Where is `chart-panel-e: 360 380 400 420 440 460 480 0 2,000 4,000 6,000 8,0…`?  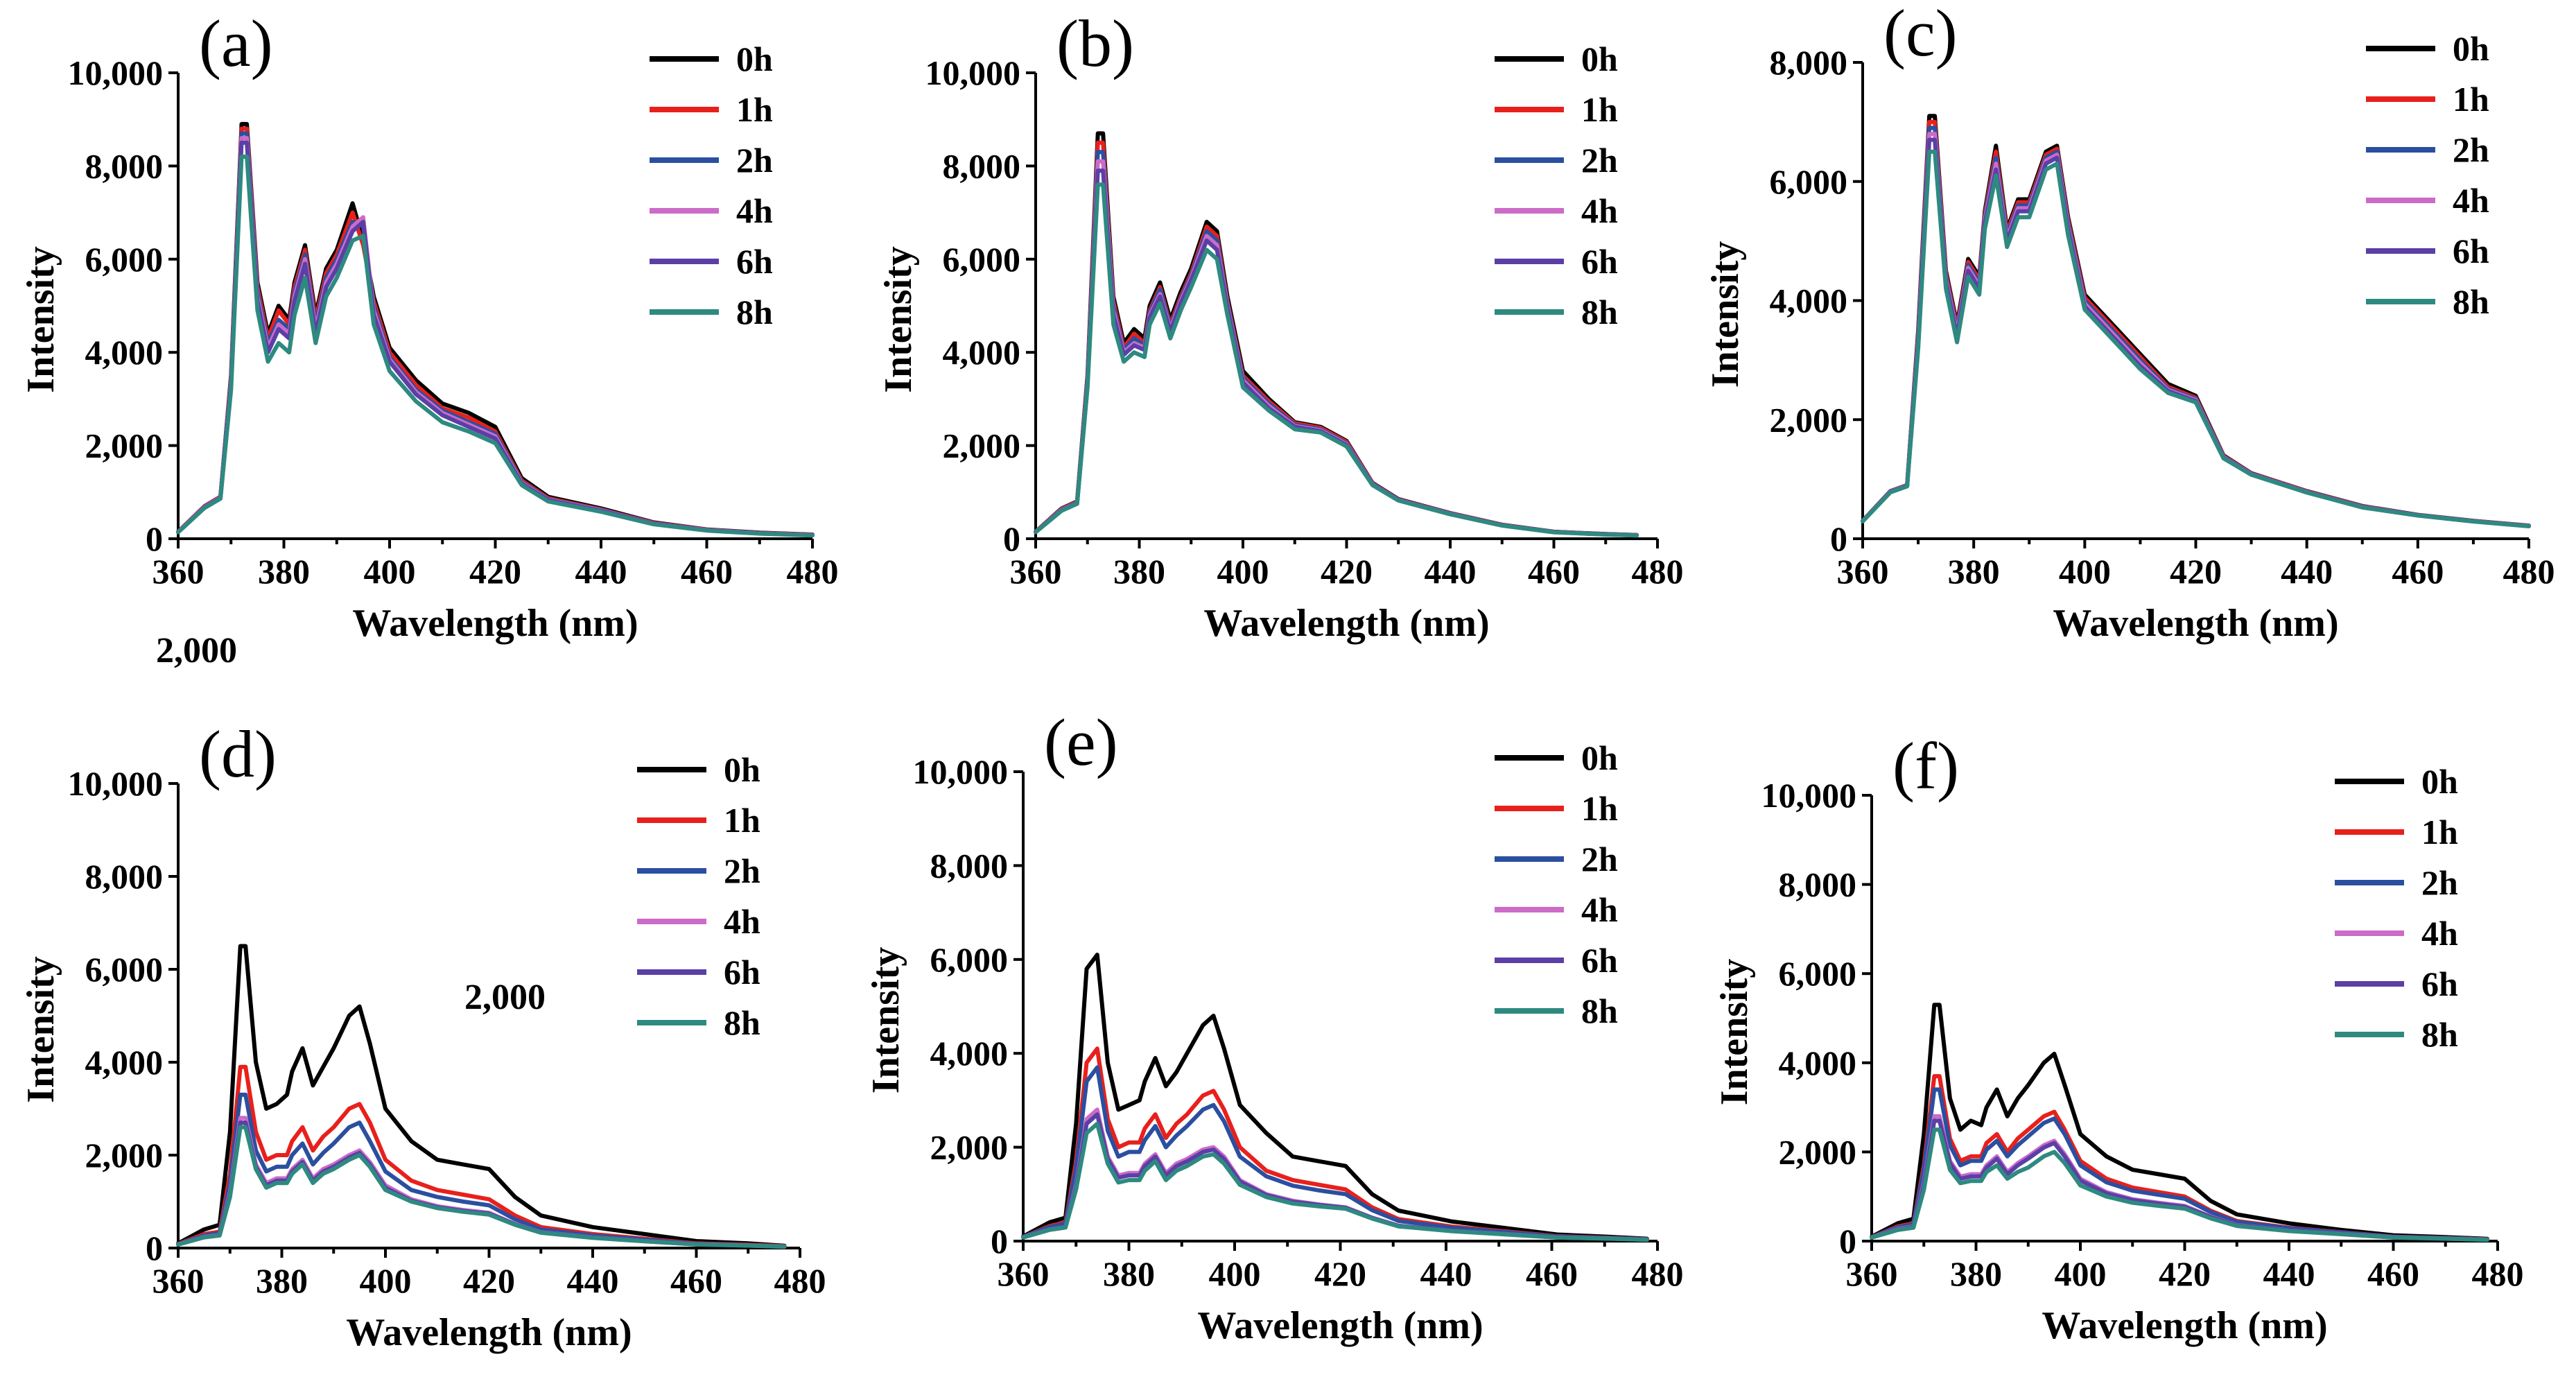
chart-panel-e: 360 380 400 420 440 460 480 0 2,000 4,000 6,000 8,0… is located at coordinates (1274, 1026).